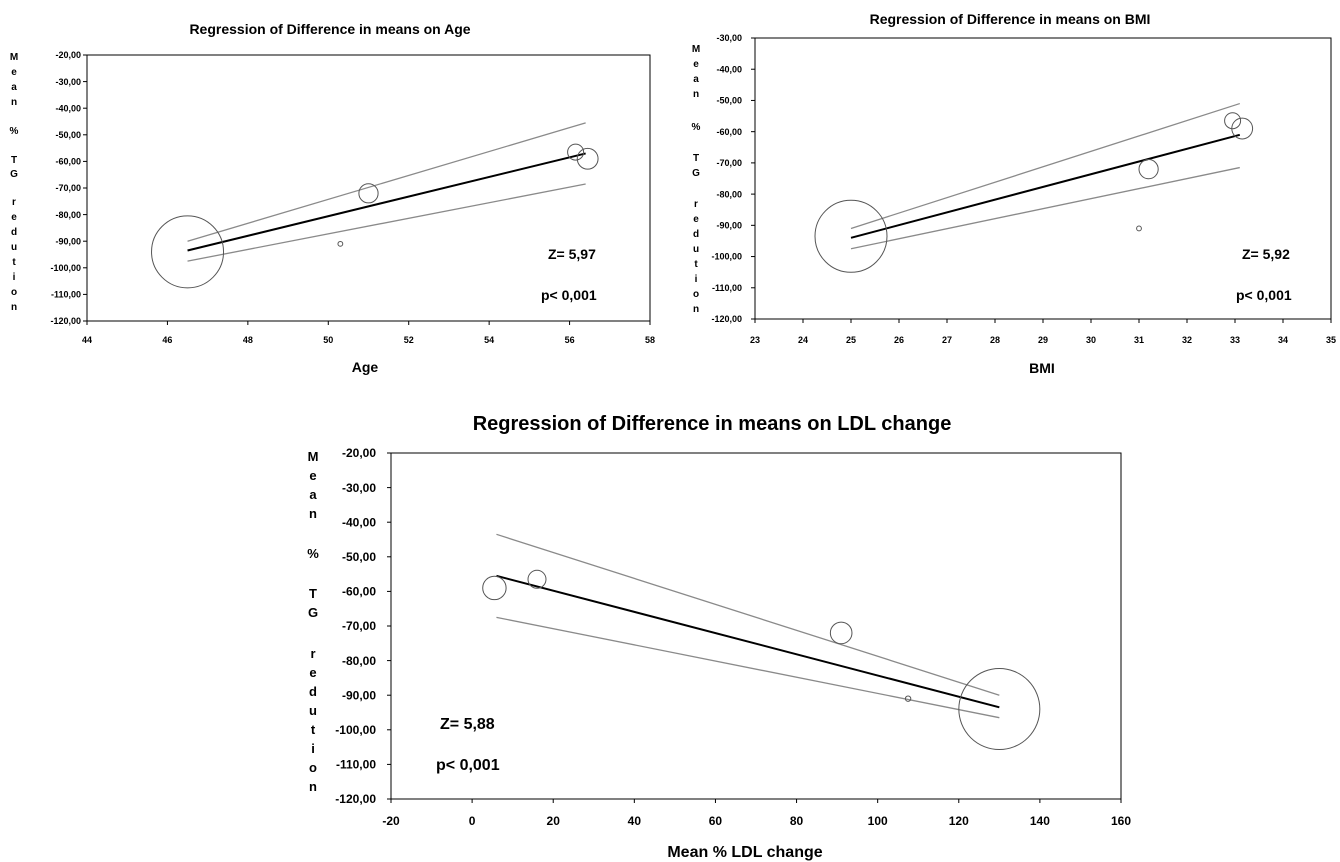 The height and width of the screenshot is (862, 1340). What do you see at coordinates (167, 340) in the screenshot?
I see `x-tick-label: 46` at bounding box center [167, 340].